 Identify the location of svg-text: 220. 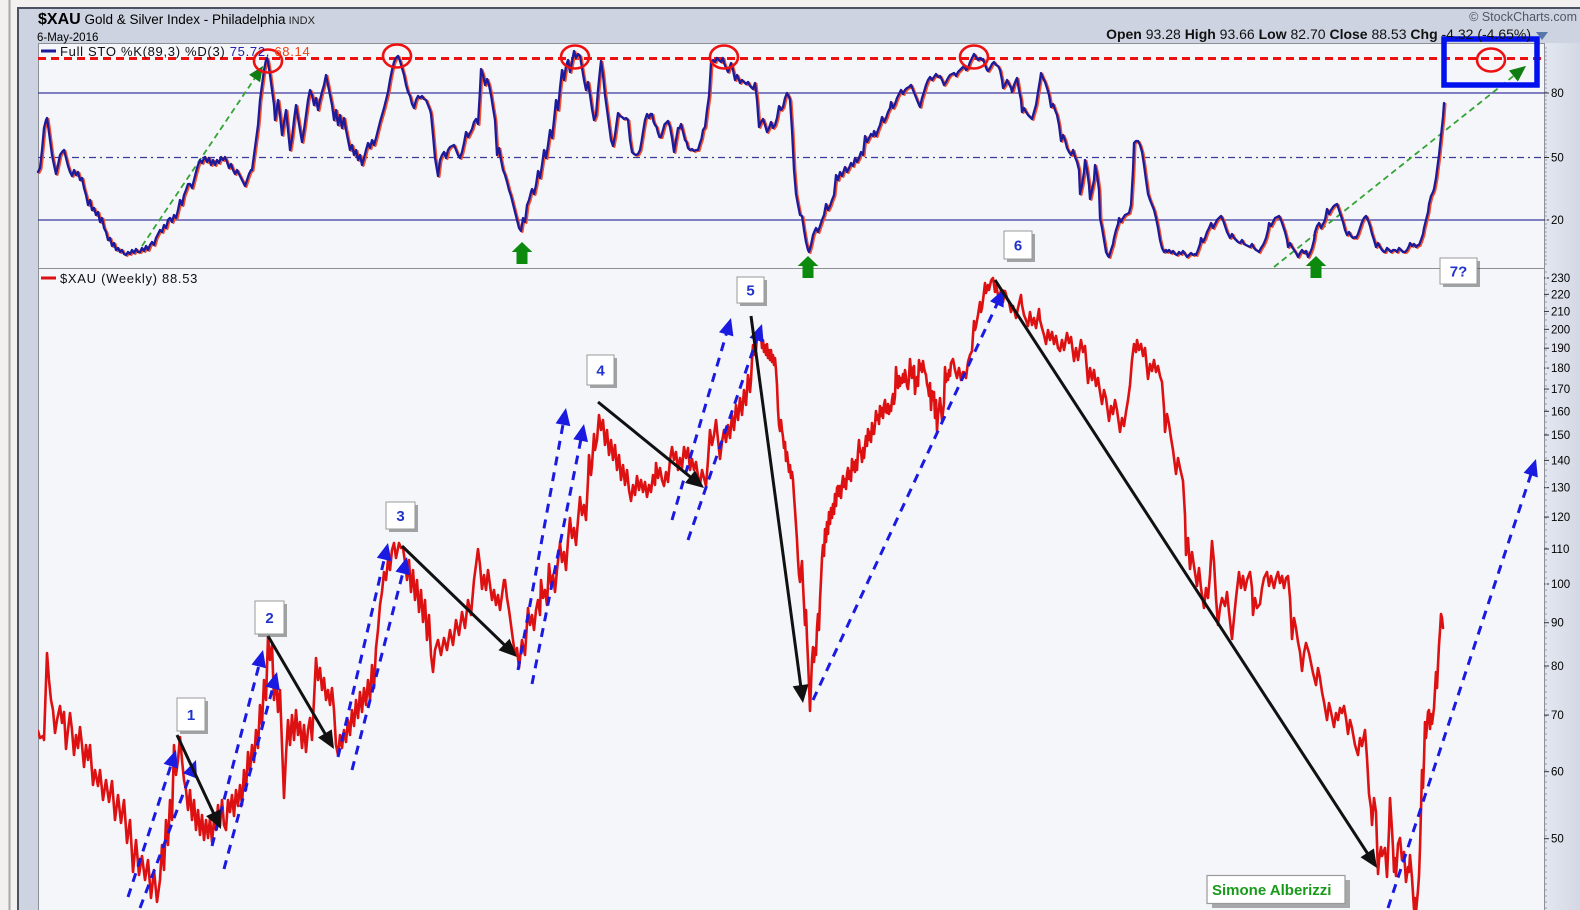
(1560, 295).